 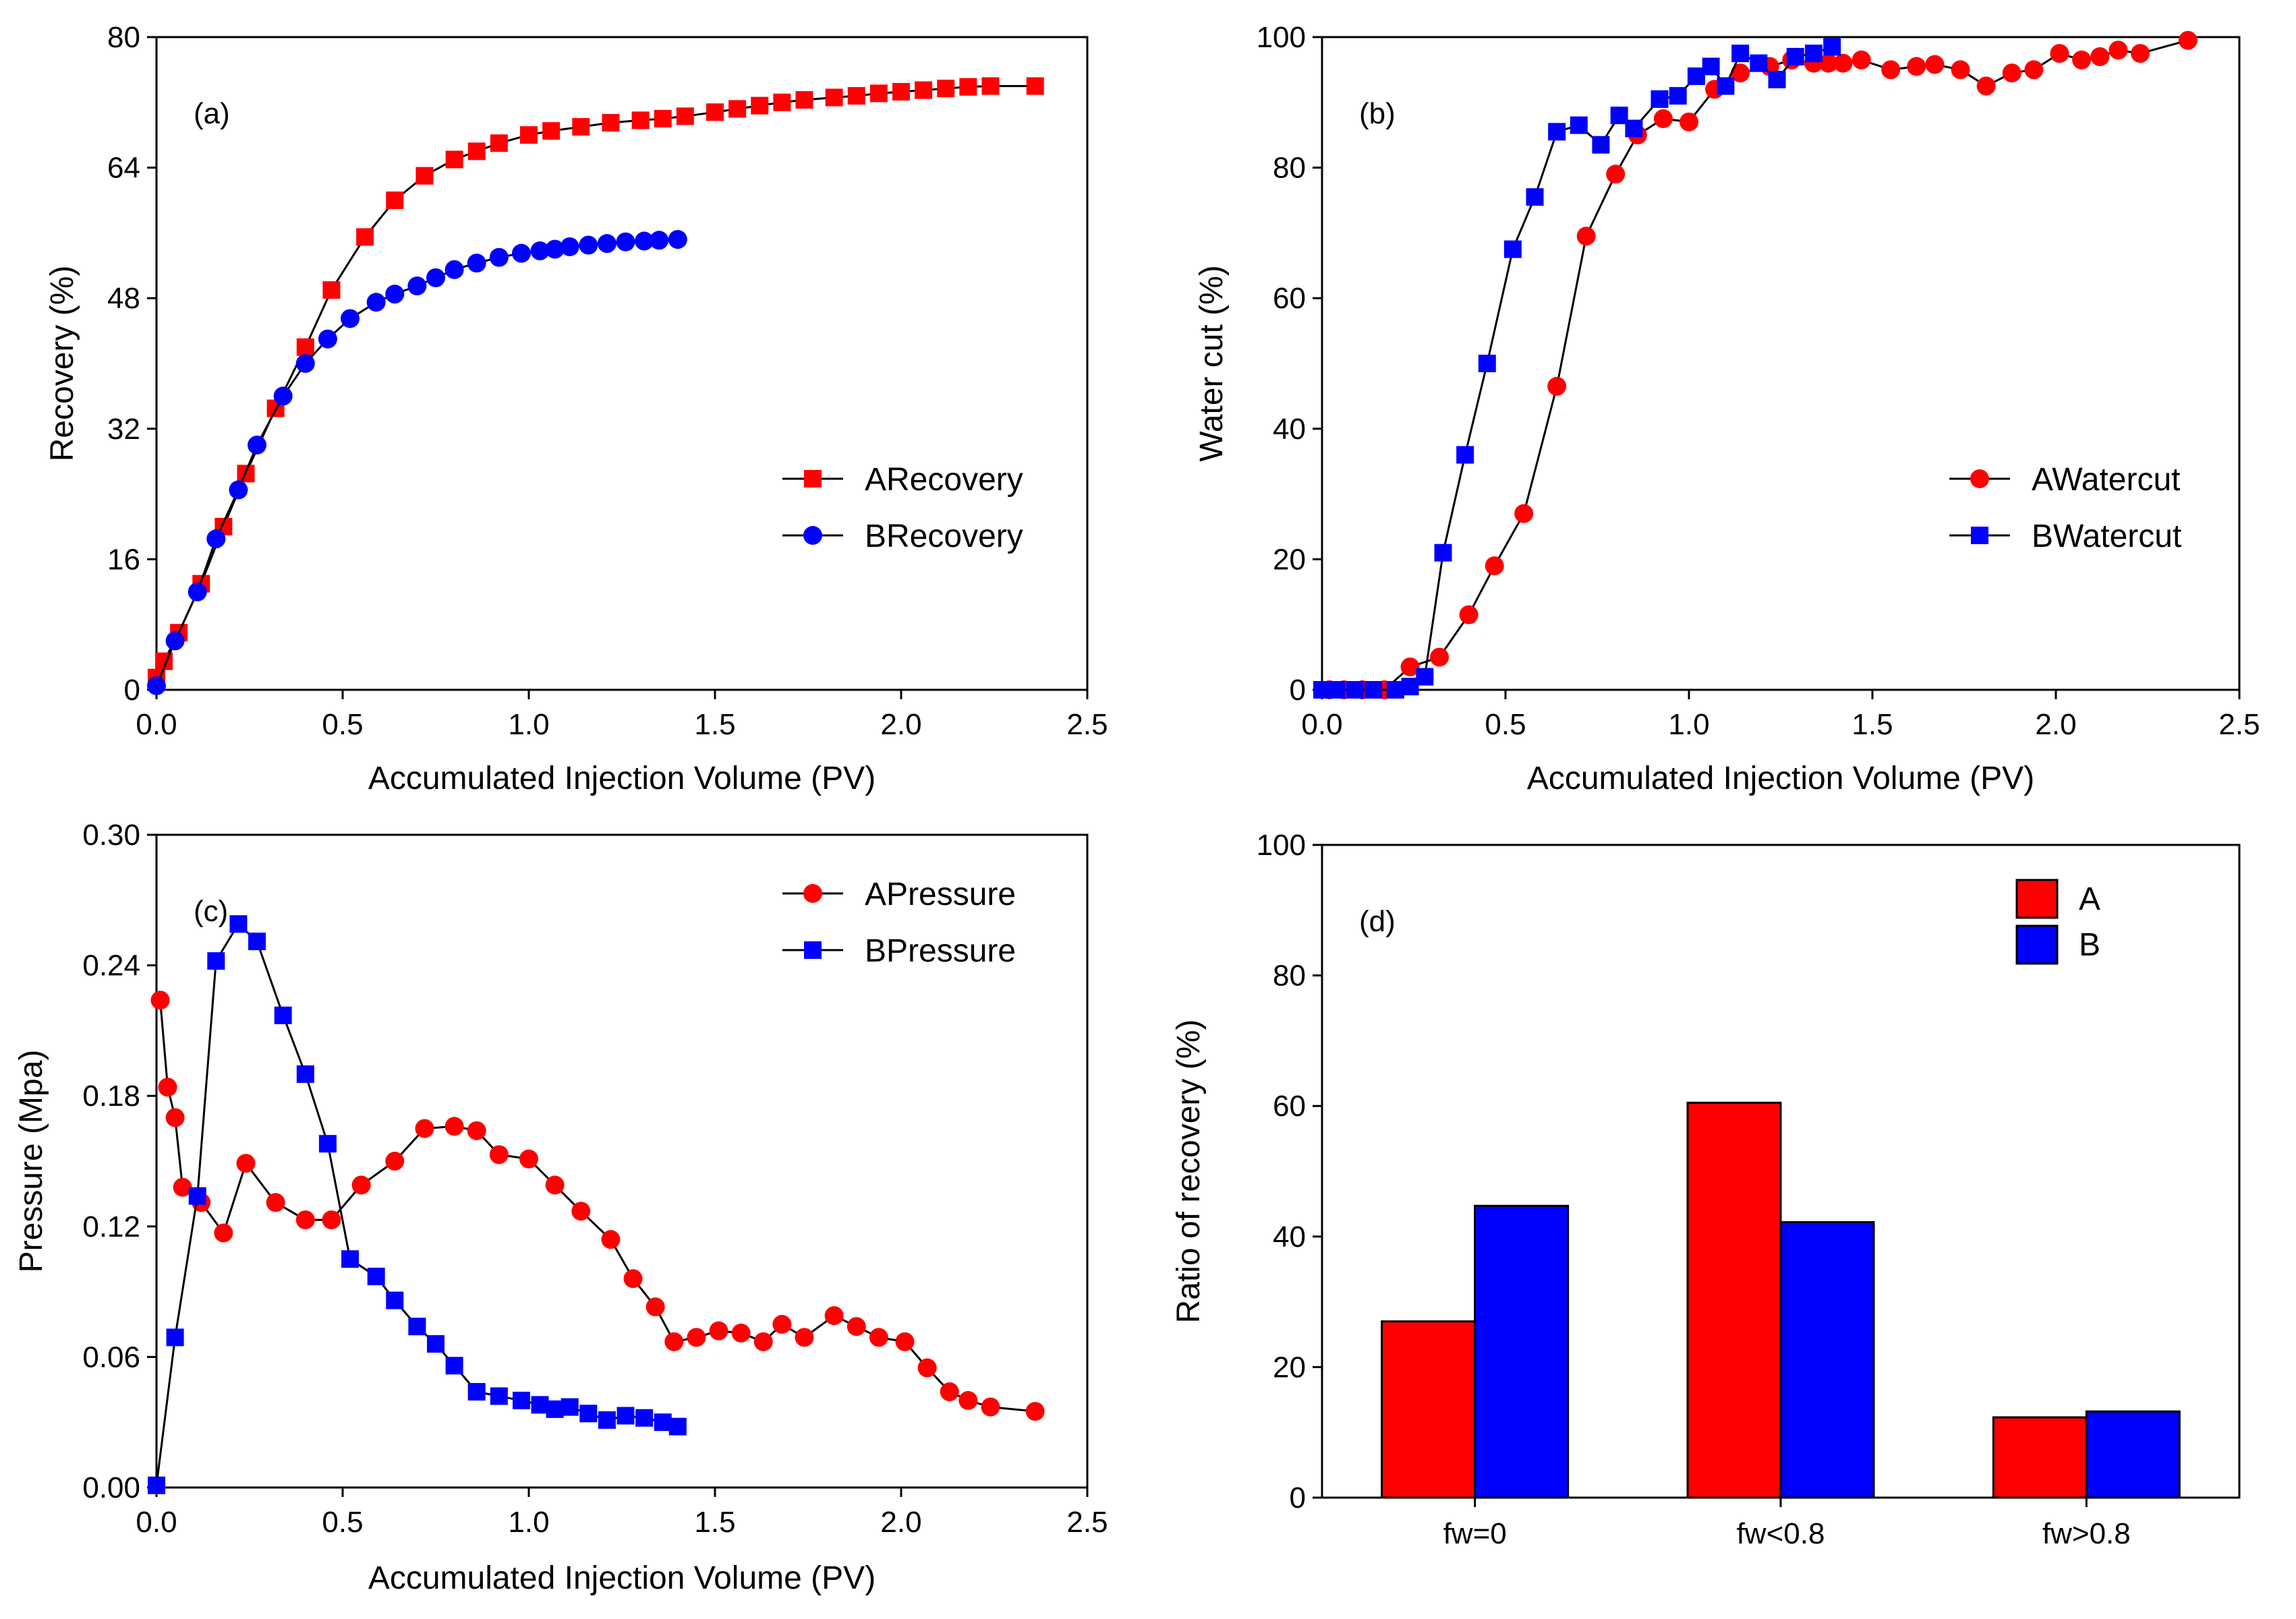 I want to click on x-tick-label: 2.5, so click(x=1087, y=724).